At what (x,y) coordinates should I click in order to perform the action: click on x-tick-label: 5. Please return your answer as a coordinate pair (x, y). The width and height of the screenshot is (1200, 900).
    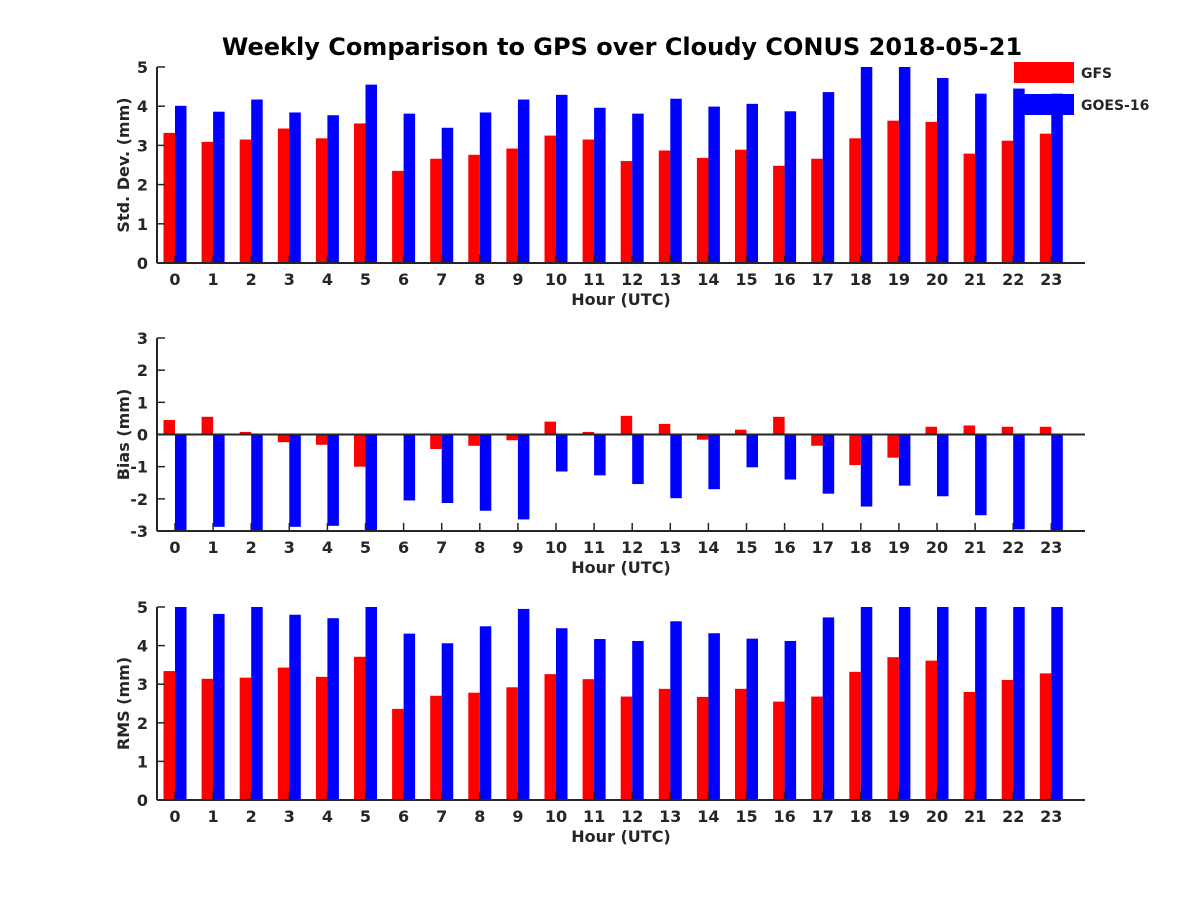
    Looking at the image, I should click on (365, 547).